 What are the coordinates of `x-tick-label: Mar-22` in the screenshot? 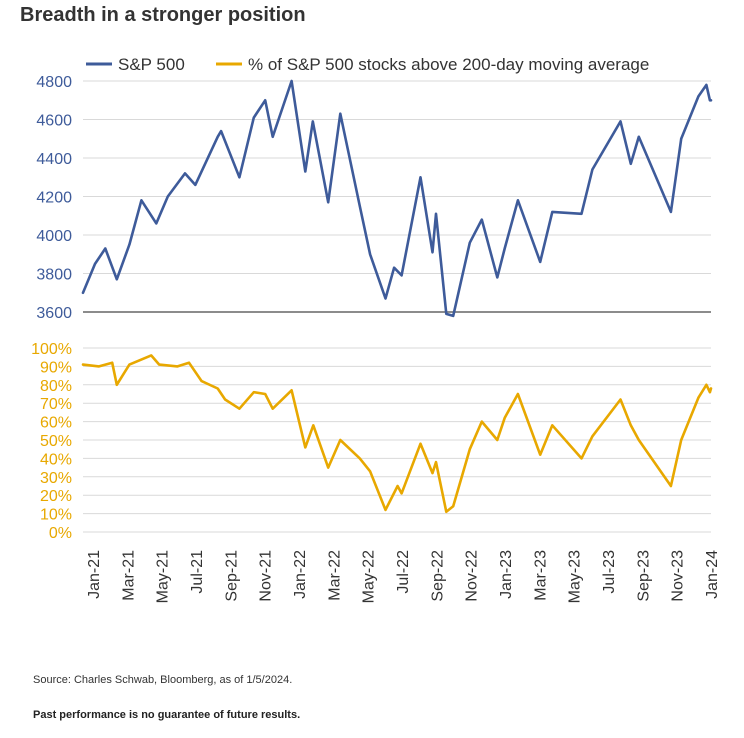 It's located at (334, 575).